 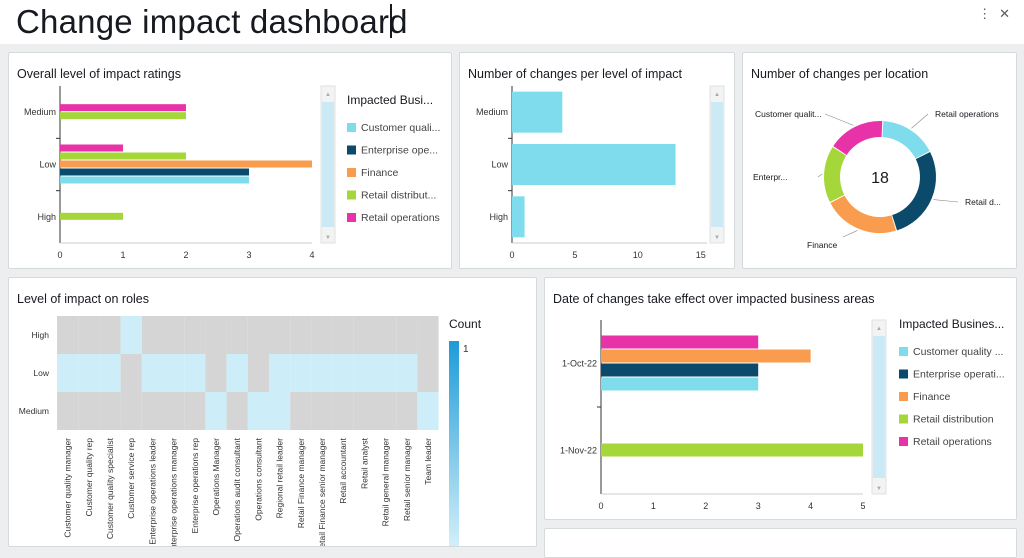 I want to click on heatmap-color-scale, so click(x=454, y=443).